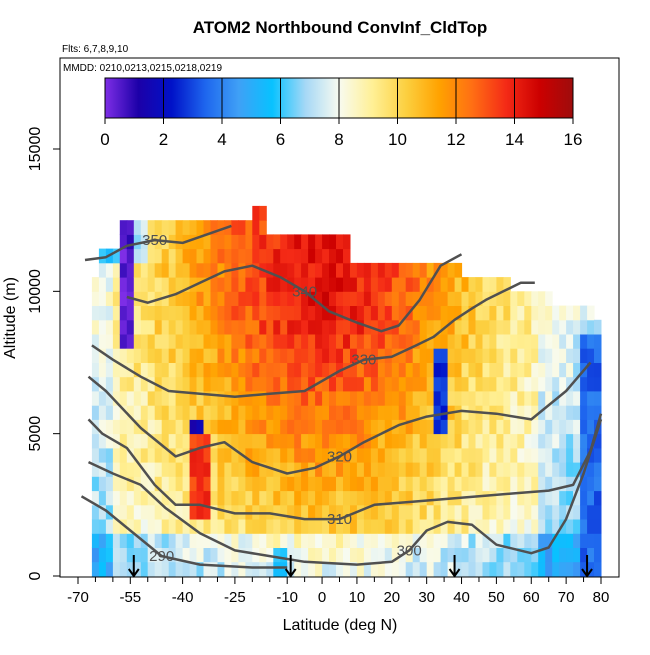  I want to click on x-tick-label: 40, so click(461, 597).